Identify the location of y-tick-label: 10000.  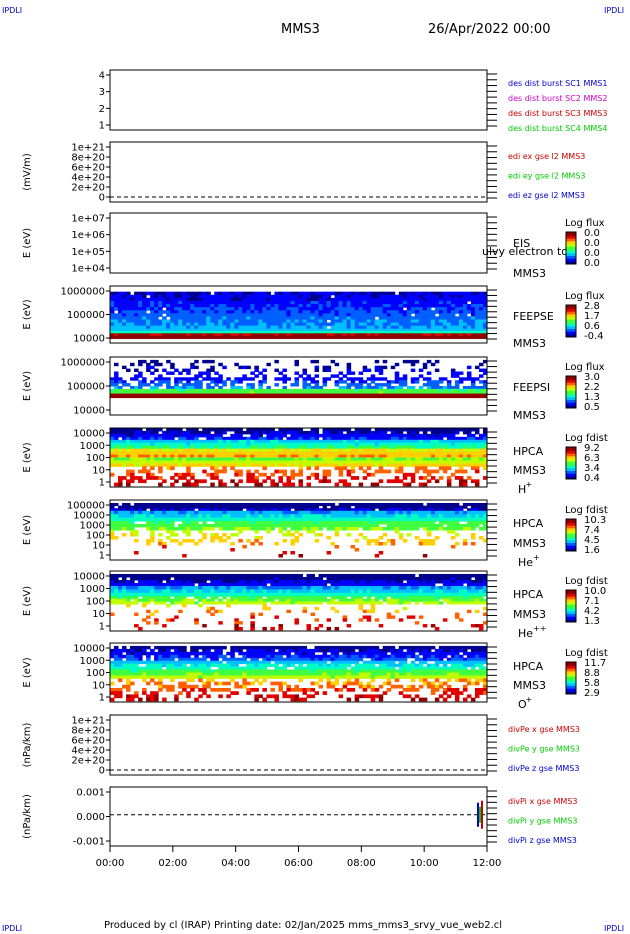
(89, 411).